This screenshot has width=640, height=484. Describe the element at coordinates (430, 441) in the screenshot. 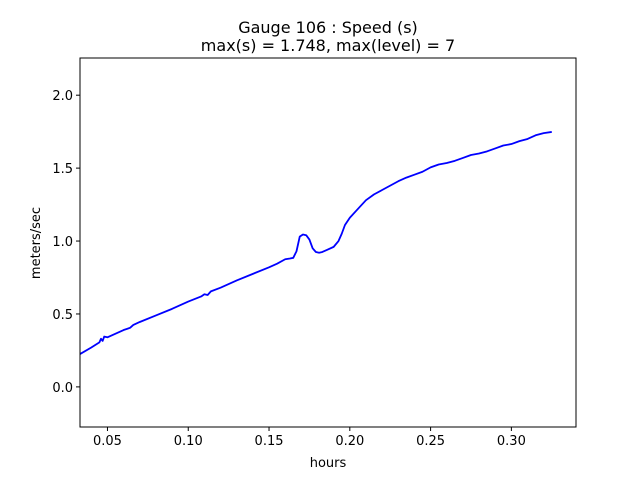

I see `x-tick-label: 0.25` at that location.